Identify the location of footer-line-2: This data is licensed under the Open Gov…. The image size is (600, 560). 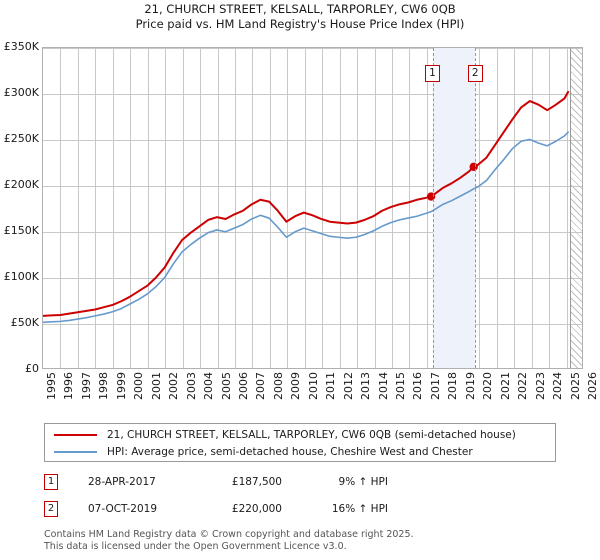
(195, 546).